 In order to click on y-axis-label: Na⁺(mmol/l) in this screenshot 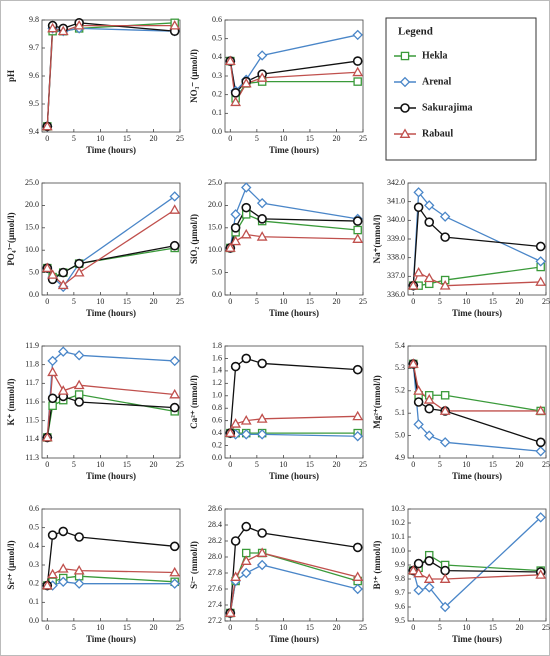, I will do `click(377, 239)`.